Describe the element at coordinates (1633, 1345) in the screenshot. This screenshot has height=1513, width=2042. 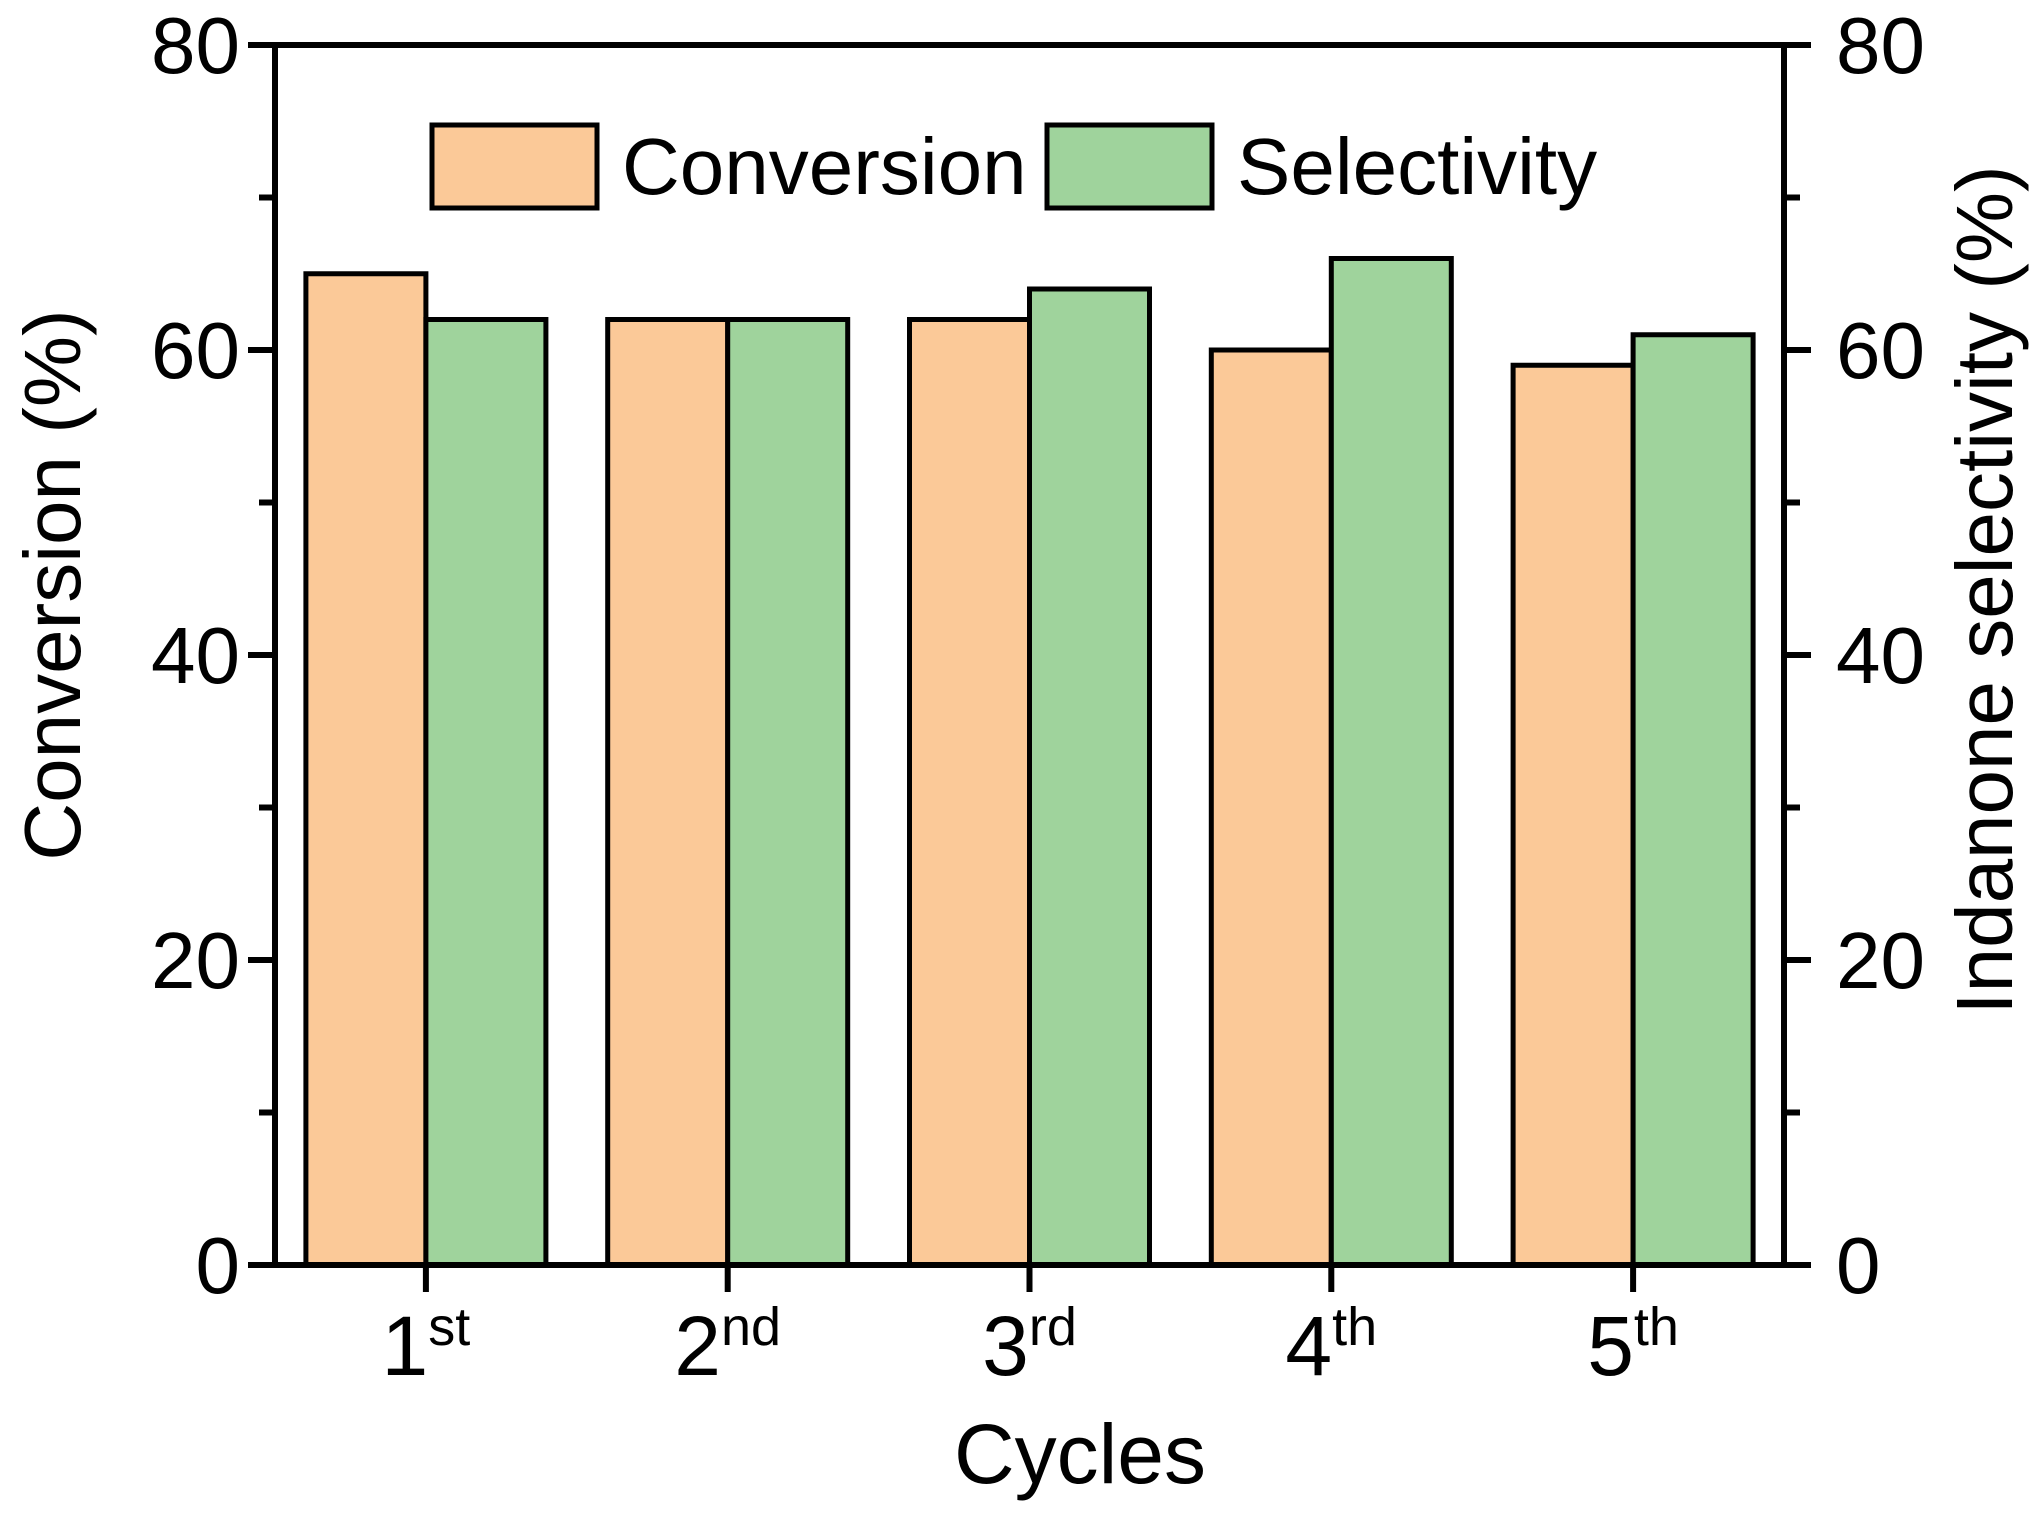
I see `x-tick-label-5th: 5th` at that location.